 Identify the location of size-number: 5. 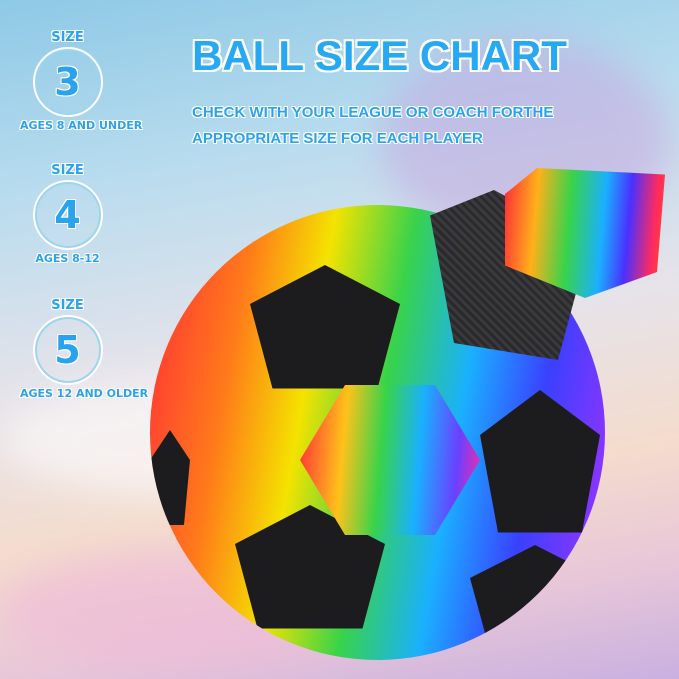
(67, 350).